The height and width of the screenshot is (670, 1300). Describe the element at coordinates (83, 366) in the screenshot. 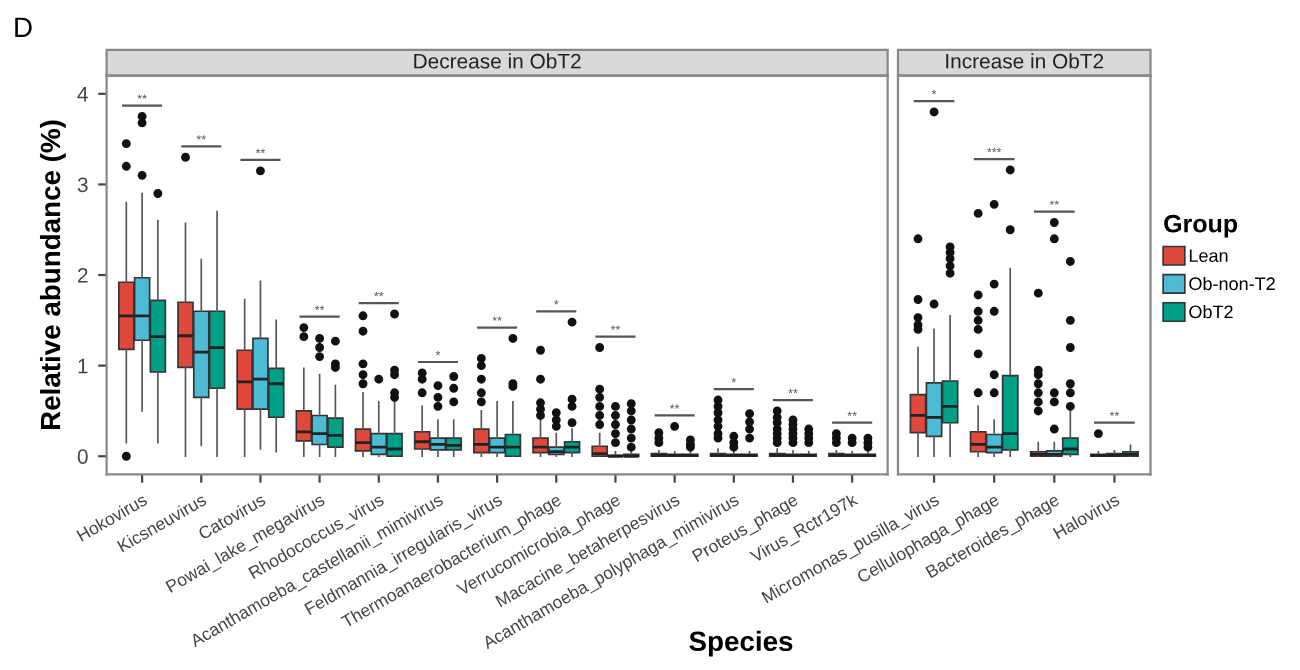

I see `y-tick-label: 1` at that location.